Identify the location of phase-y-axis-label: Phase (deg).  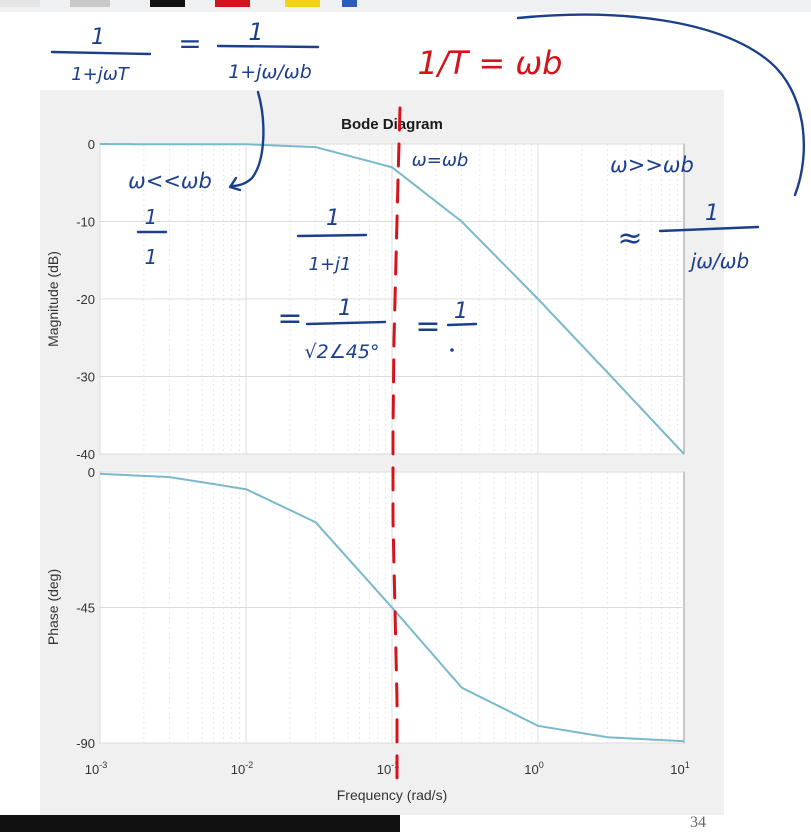
(53, 607).